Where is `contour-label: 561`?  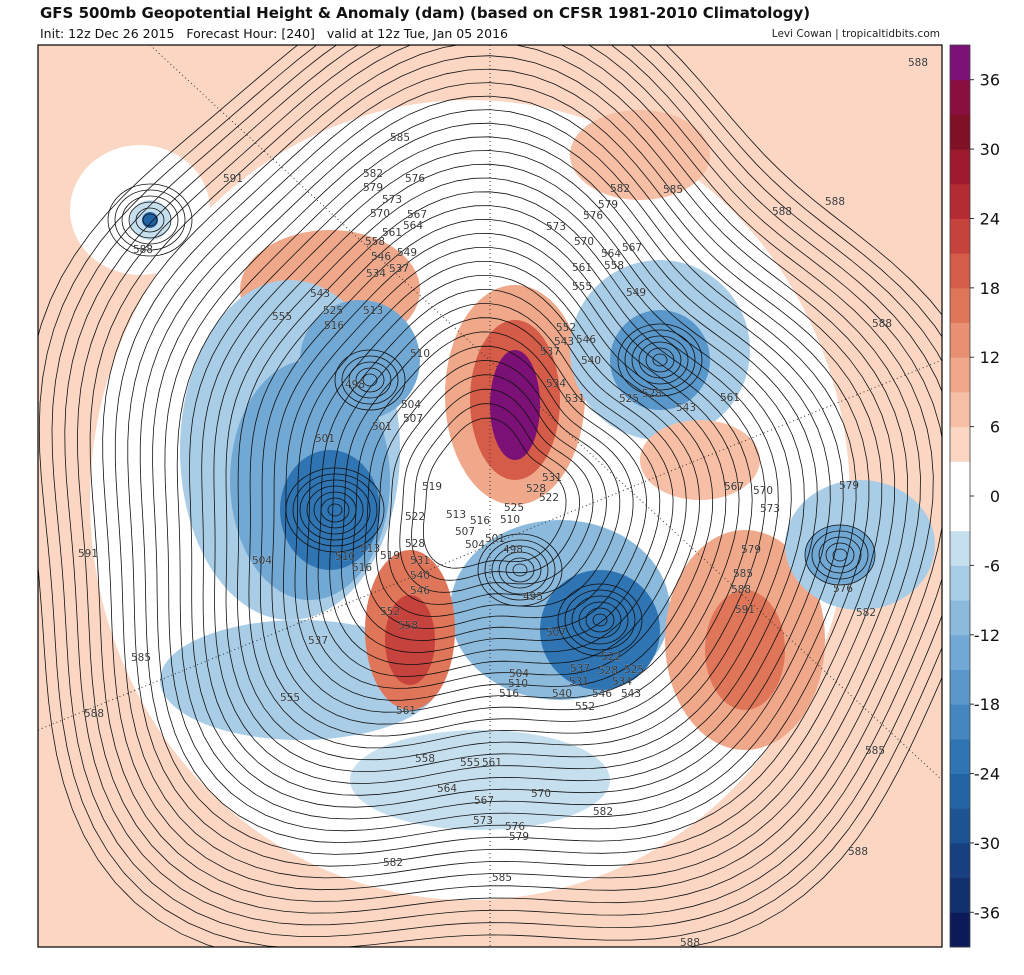 contour-label: 561 is located at coordinates (492, 763).